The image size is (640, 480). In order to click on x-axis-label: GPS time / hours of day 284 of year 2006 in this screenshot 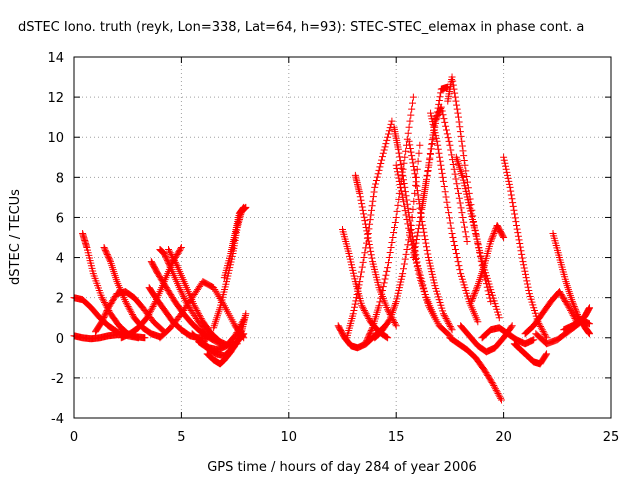, I will do `click(342, 467)`.